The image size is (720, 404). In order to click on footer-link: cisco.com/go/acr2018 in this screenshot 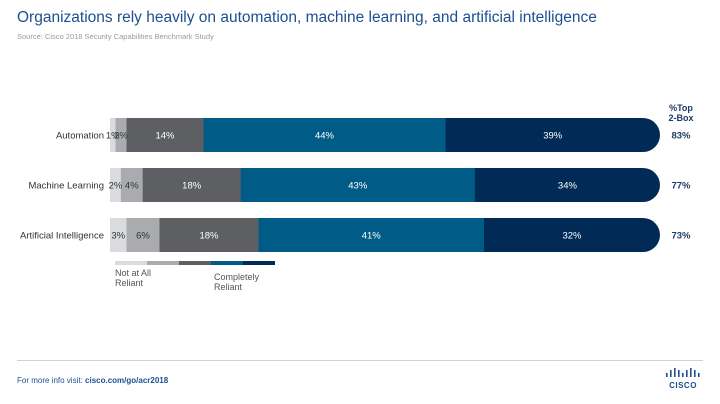, I will do `click(127, 380)`.